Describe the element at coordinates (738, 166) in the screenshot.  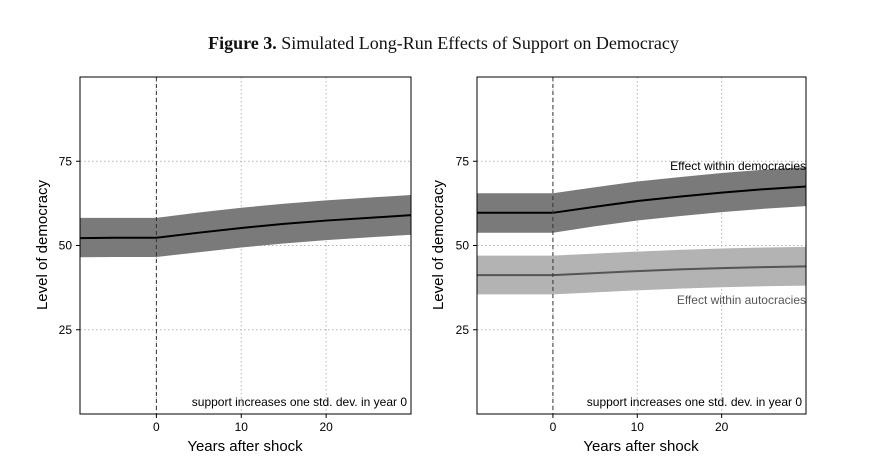
I see `series-label-1: Effect within democracies` at that location.